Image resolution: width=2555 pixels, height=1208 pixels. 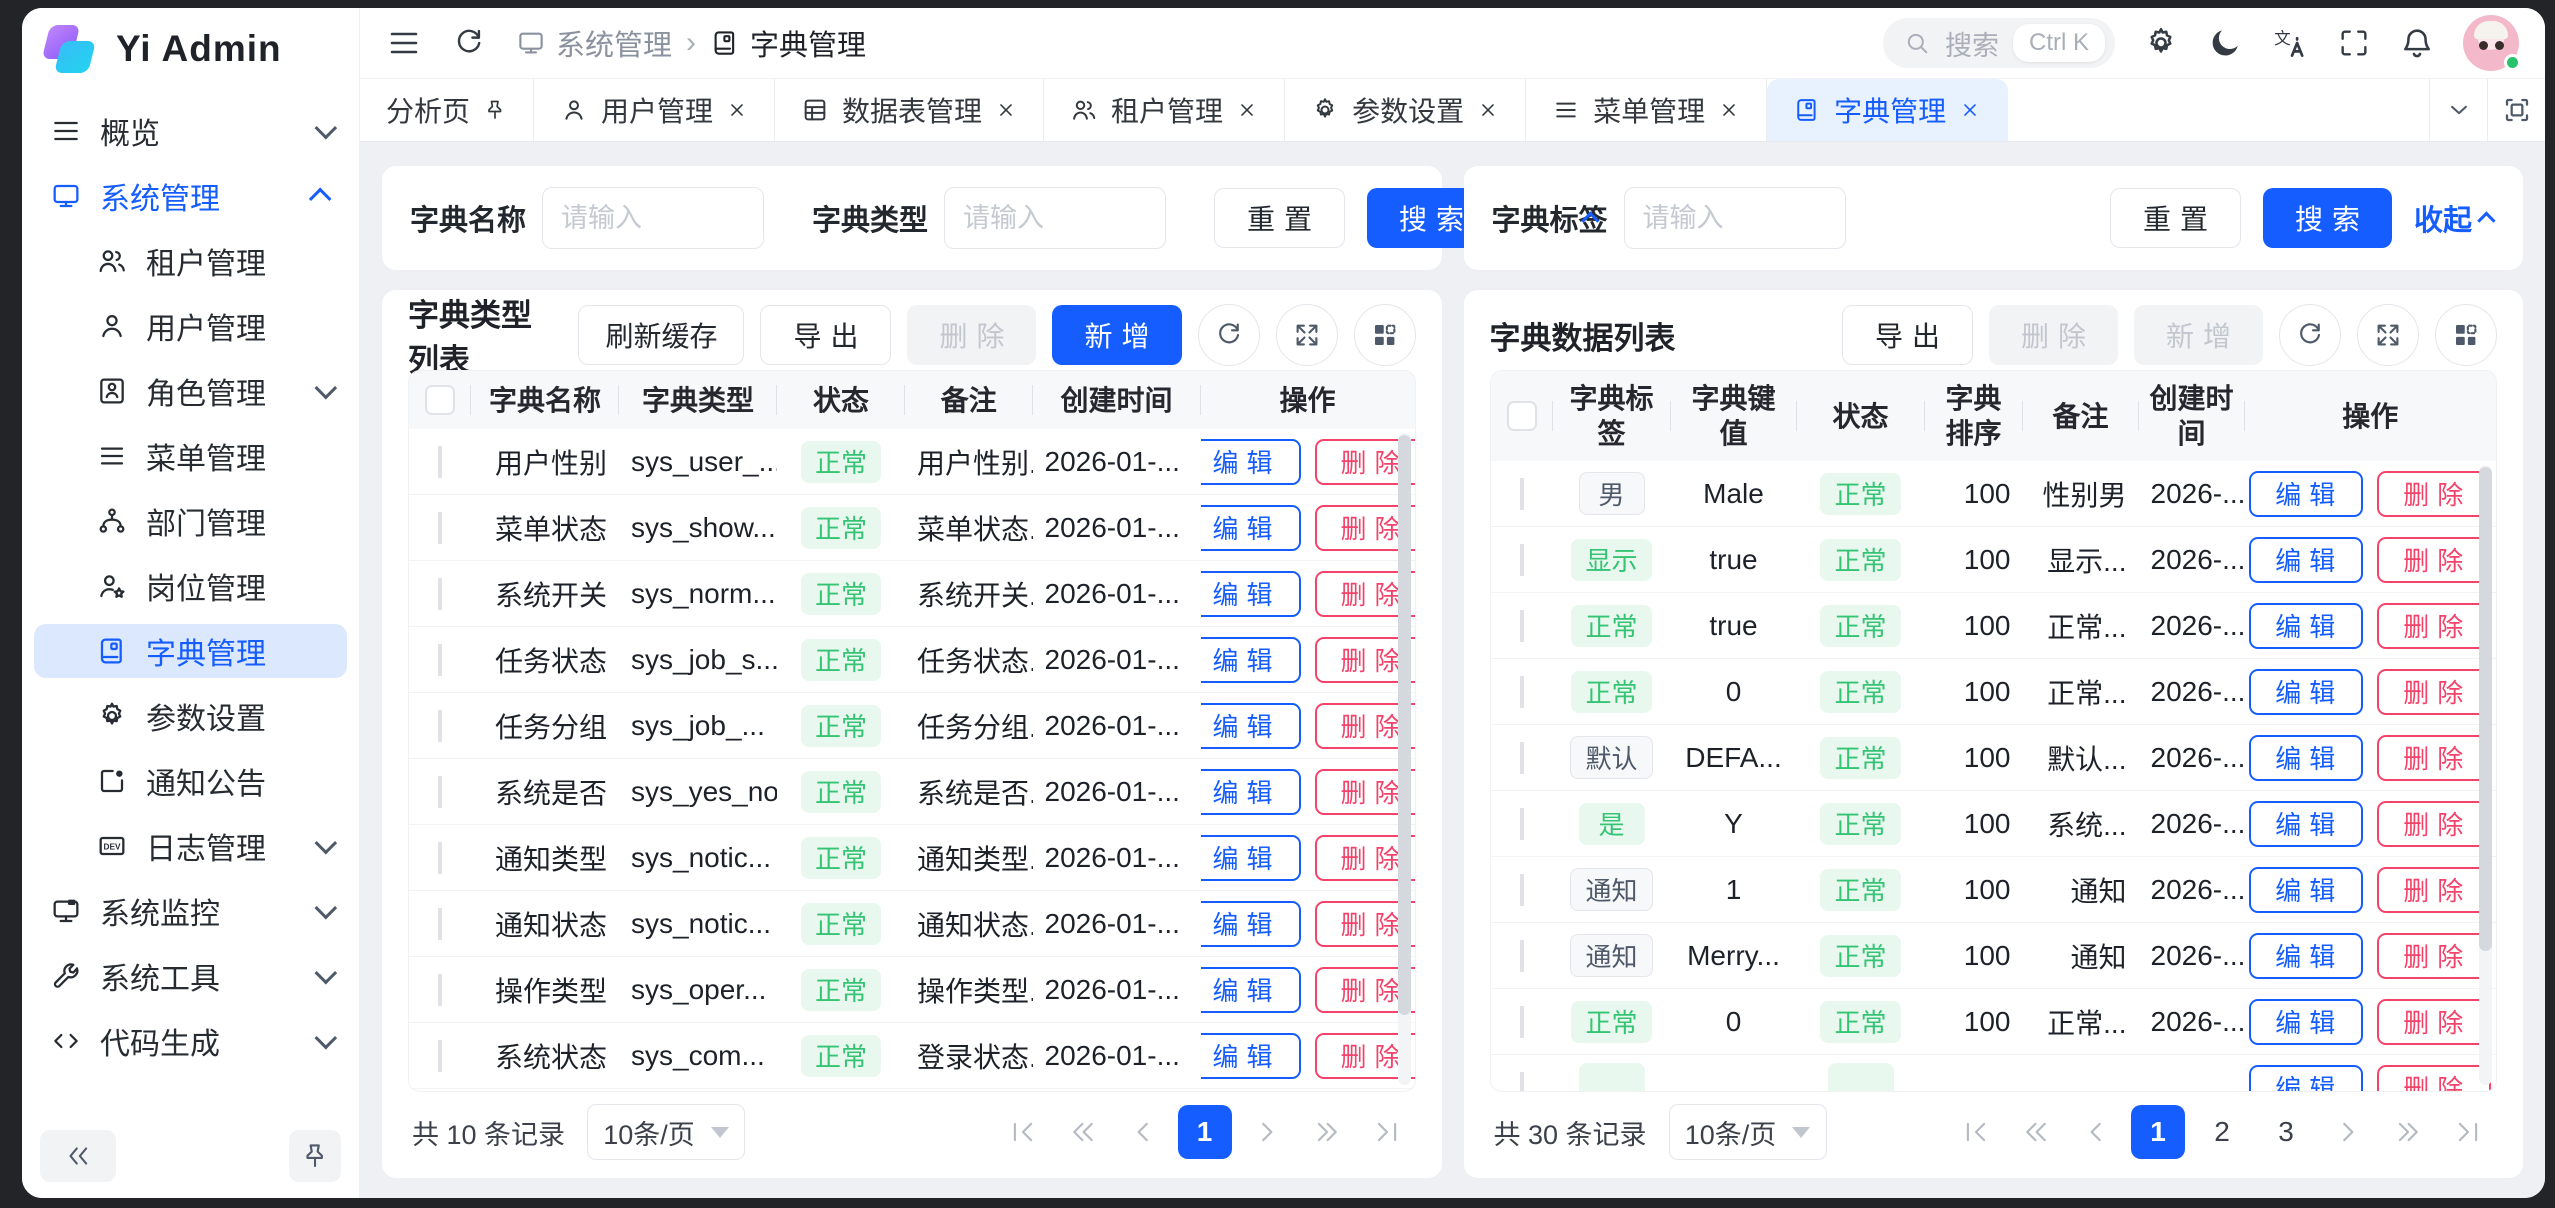 What do you see at coordinates (2468, 1132) in the screenshot?
I see `page-last-button` at bounding box center [2468, 1132].